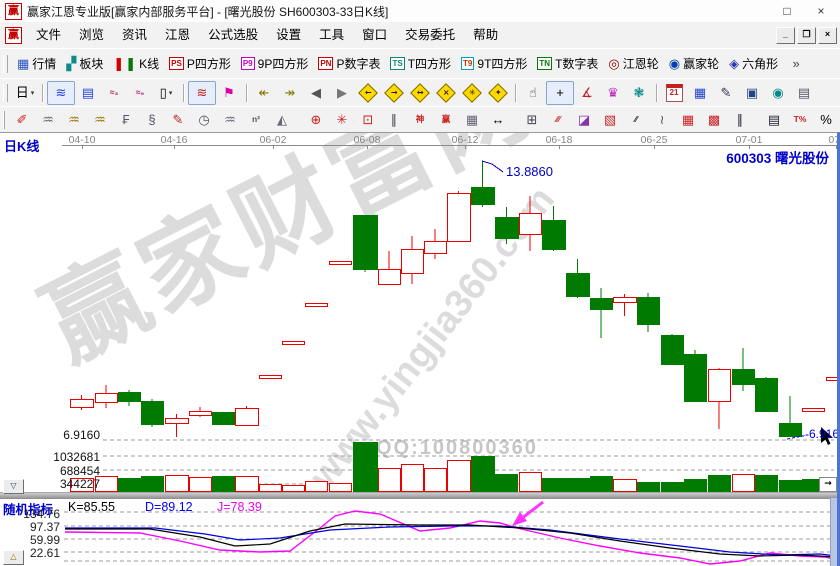 Image resolution: width=840 pixels, height=566 pixels. I want to click on nine-p-square-button: P9 9P四方形, so click(274, 64).